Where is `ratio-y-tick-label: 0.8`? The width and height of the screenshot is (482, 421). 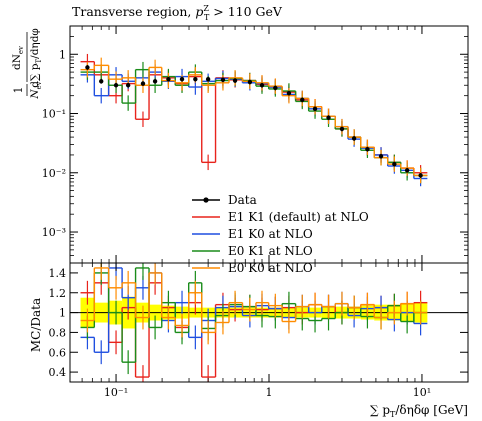
ratio-y-tick-label: 0.8 is located at coordinates (58, 332).